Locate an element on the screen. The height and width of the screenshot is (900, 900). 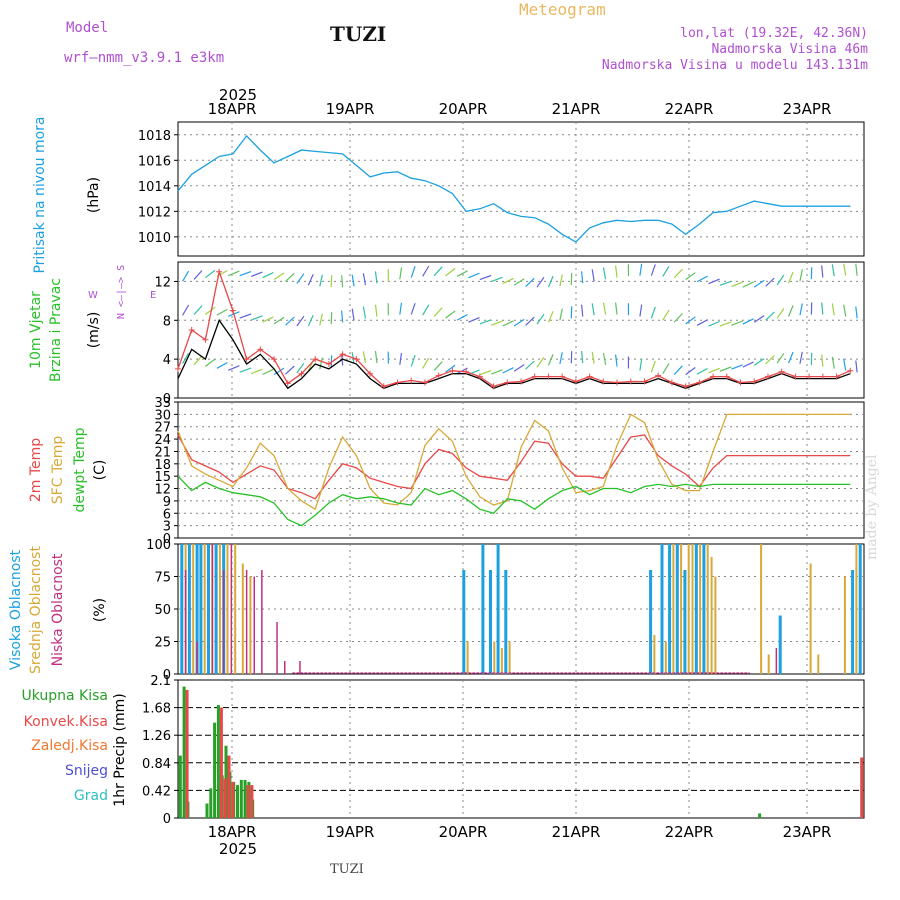
wind-frame is located at coordinates (521, 330).